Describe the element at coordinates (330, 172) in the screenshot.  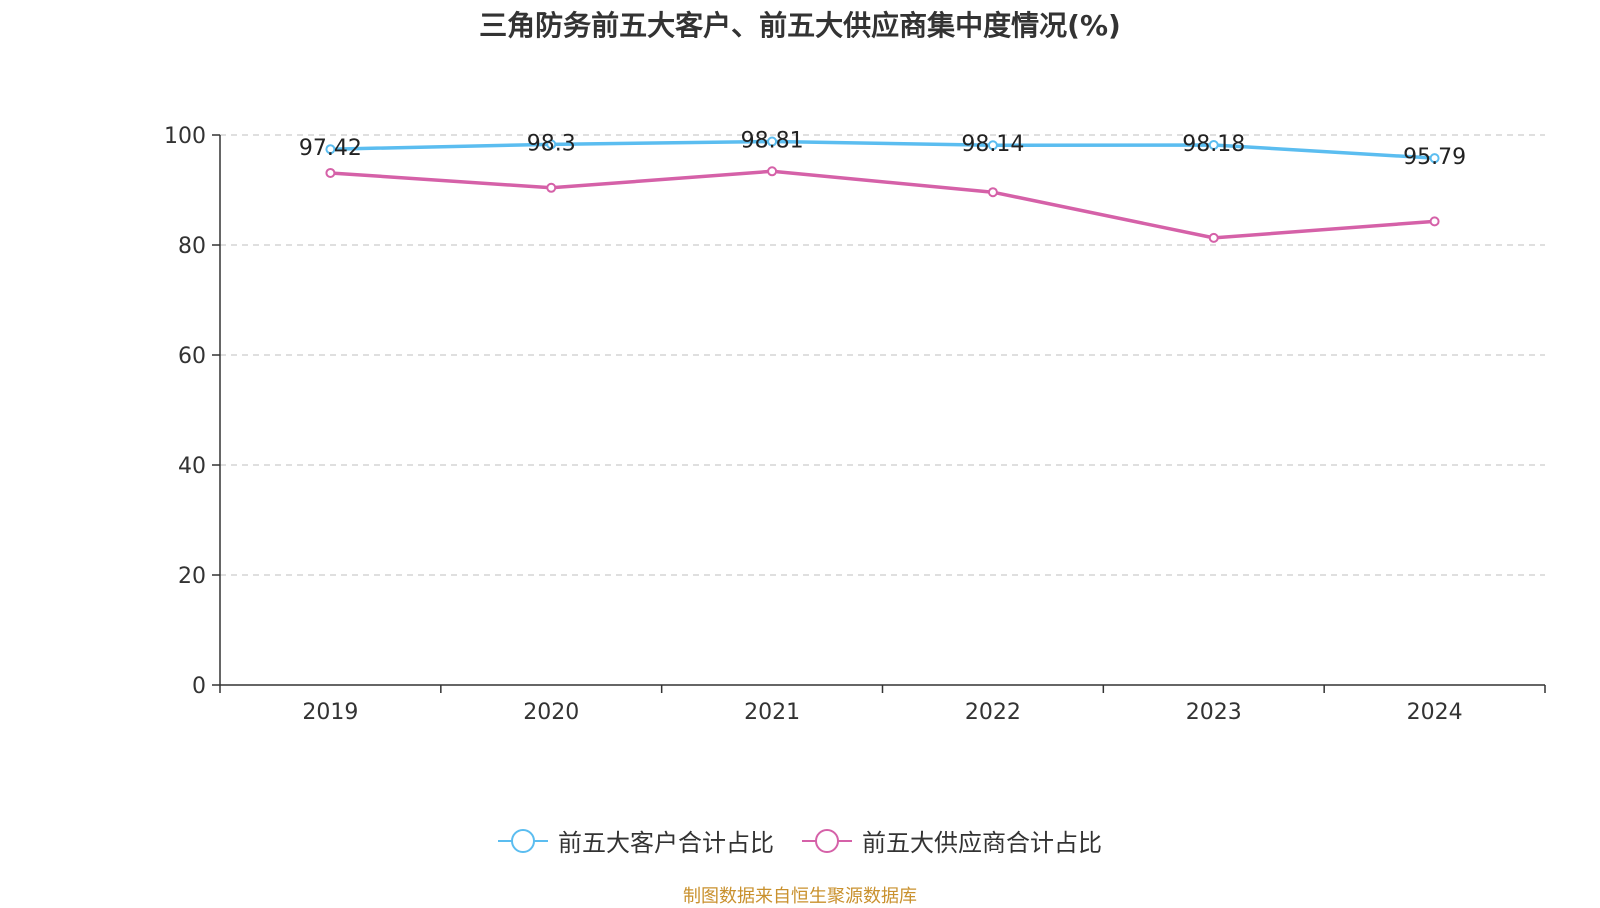
I see `series-1-point-2019` at that location.